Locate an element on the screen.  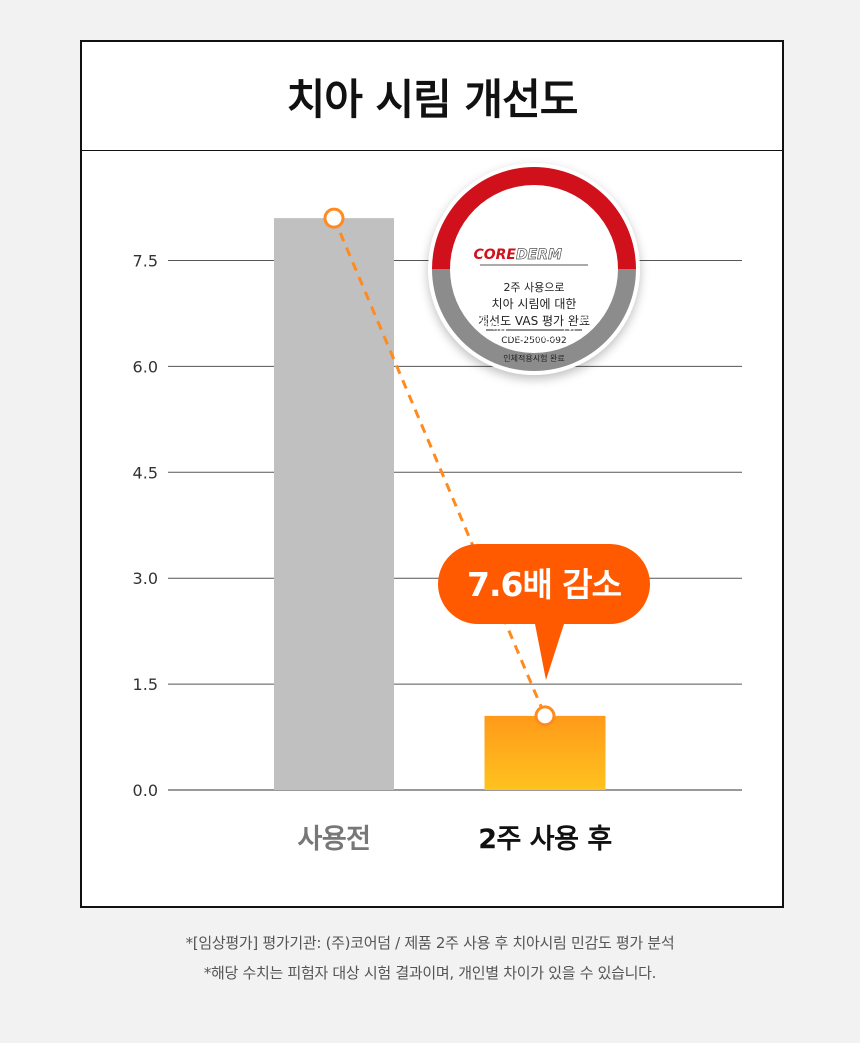
category-label-after: 2주 사용 후 is located at coordinates (544, 839).